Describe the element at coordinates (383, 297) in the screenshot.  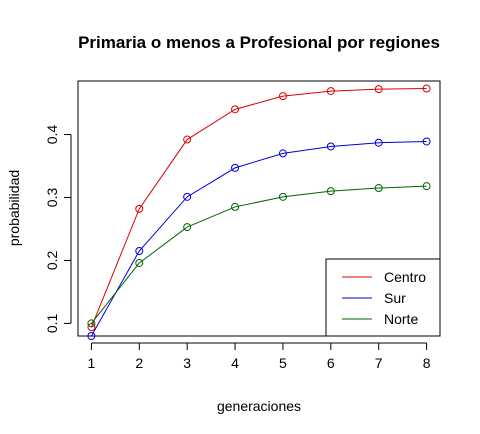
I see `legend: Centro Sur Norte` at that location.